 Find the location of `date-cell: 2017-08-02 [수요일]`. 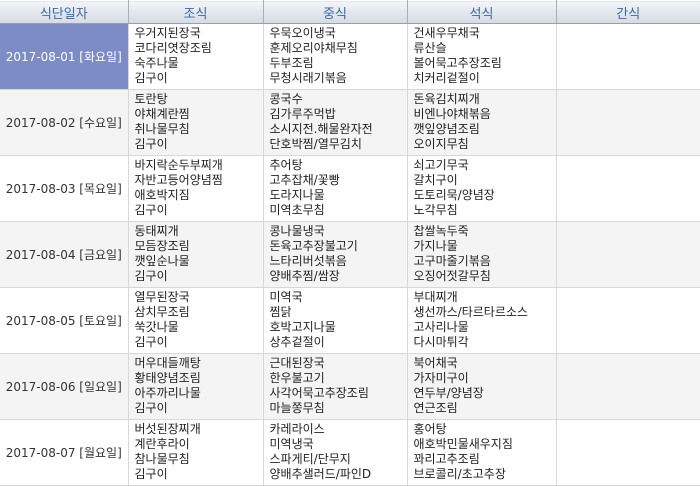

date-cell: 2017-08-02 [수요일] is located at coordinates (64, 122).